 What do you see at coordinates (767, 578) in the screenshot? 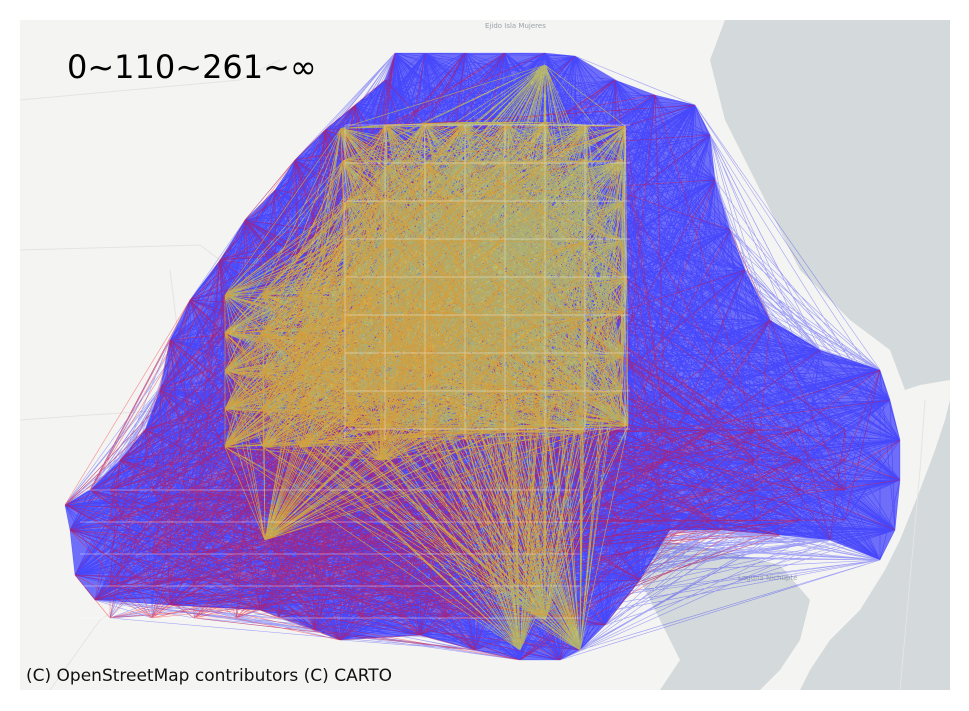
I see `place-label-lagoon: Laguna Nichupté` at bounding box center [767, 578].